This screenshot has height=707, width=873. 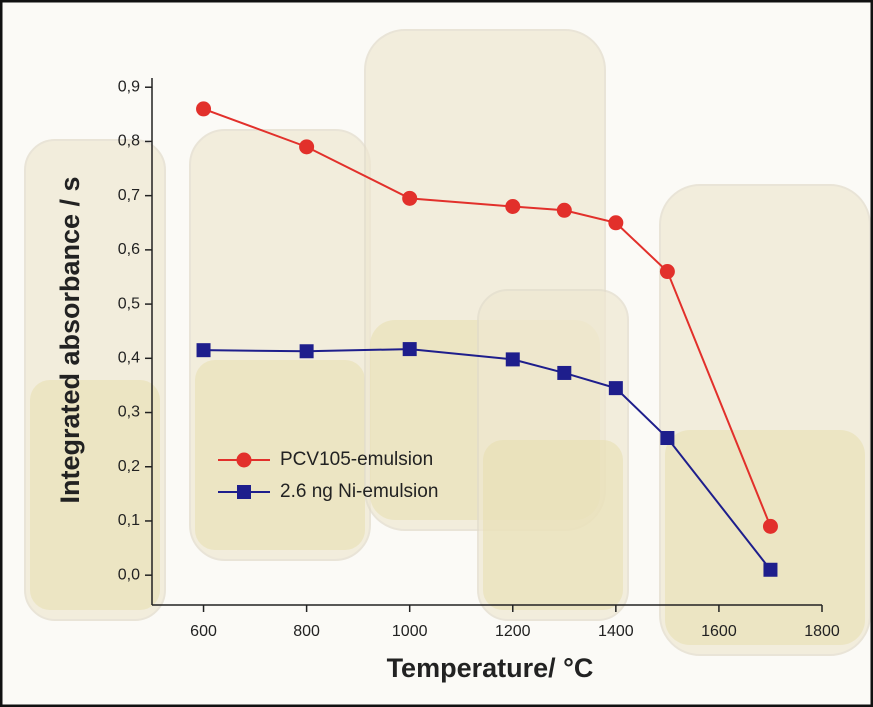 What do you see at coordinates (129, 574) in the screenshot?
I see `y-tick-label: 0,0` at bounding box center [129, 574].